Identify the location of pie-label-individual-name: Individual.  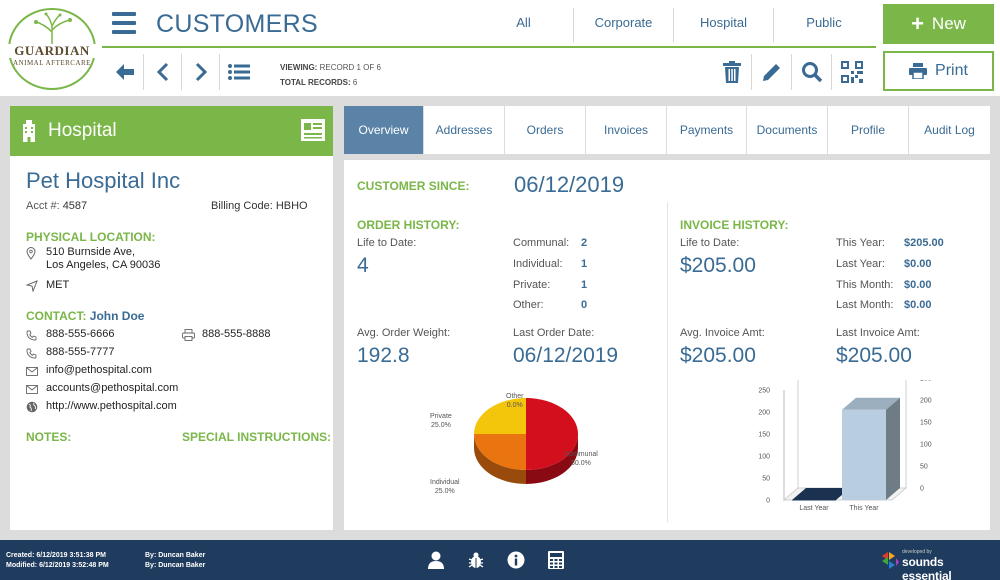
(445, 482).